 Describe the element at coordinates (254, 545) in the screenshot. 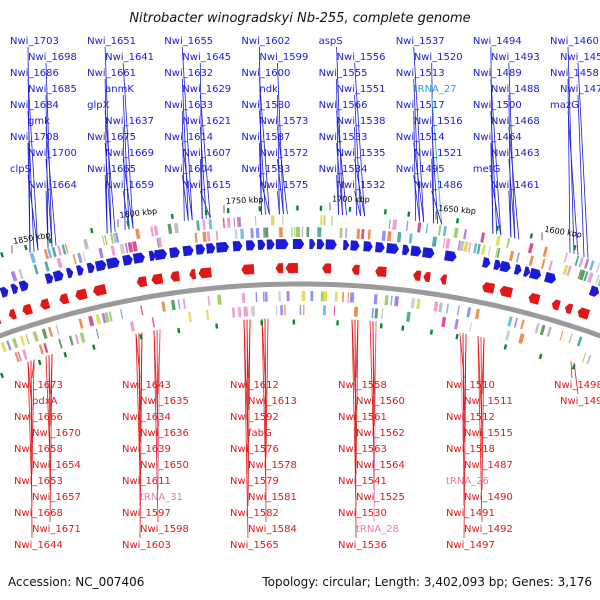

I see `gene-label-nwi-1565: Nwi_1565` at that location.